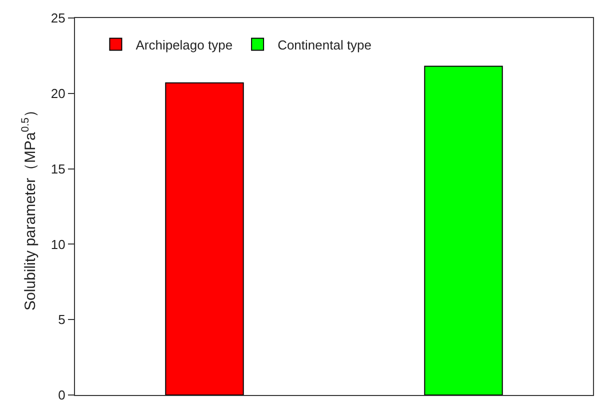 The image size is (595, 403). Describe the element at coordinates (184, 44) in the screenshot. I see `legend-label: Archipelago type` at that location.